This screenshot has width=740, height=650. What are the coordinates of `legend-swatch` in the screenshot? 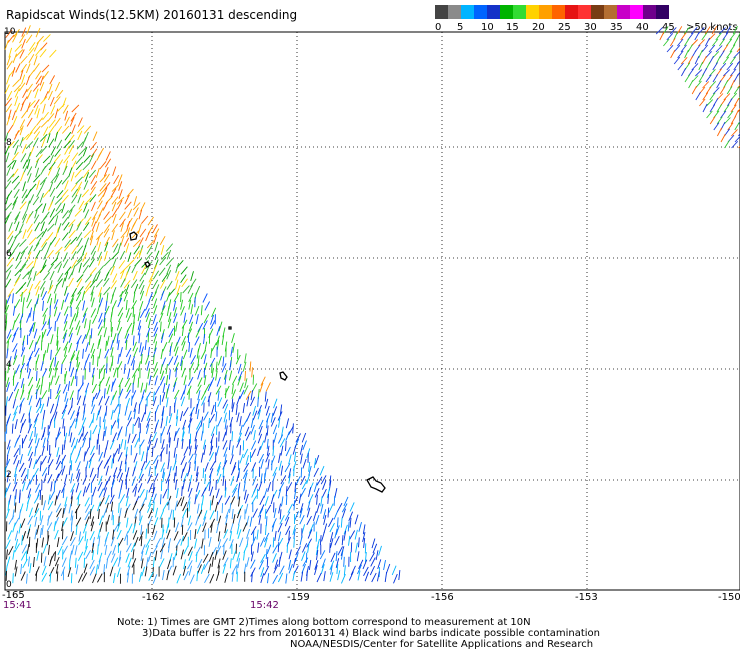 It's located at (623, 12).